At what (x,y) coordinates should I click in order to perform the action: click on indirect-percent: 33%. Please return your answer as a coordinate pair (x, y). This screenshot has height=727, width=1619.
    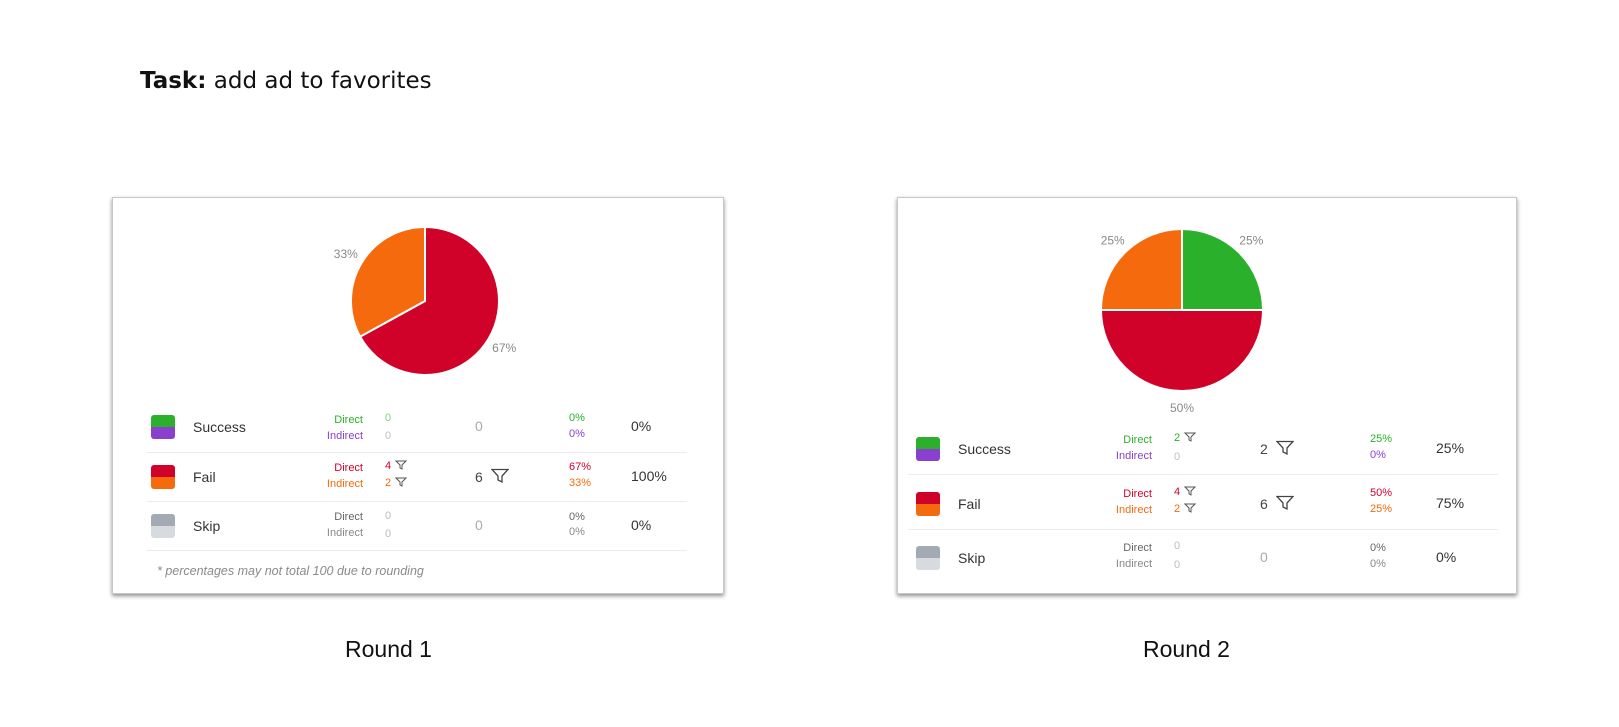
    Looking at the image, I should click on (580, 483).